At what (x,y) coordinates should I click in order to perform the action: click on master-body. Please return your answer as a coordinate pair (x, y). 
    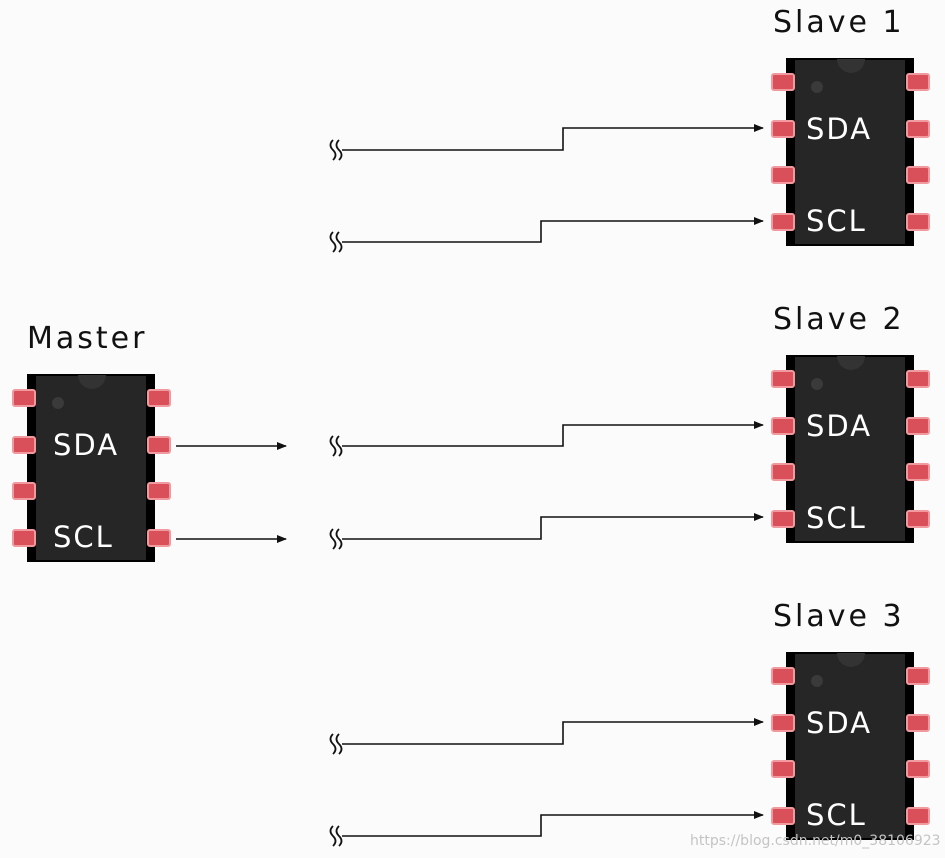
    Looking at the image, I should click on (91, 468).